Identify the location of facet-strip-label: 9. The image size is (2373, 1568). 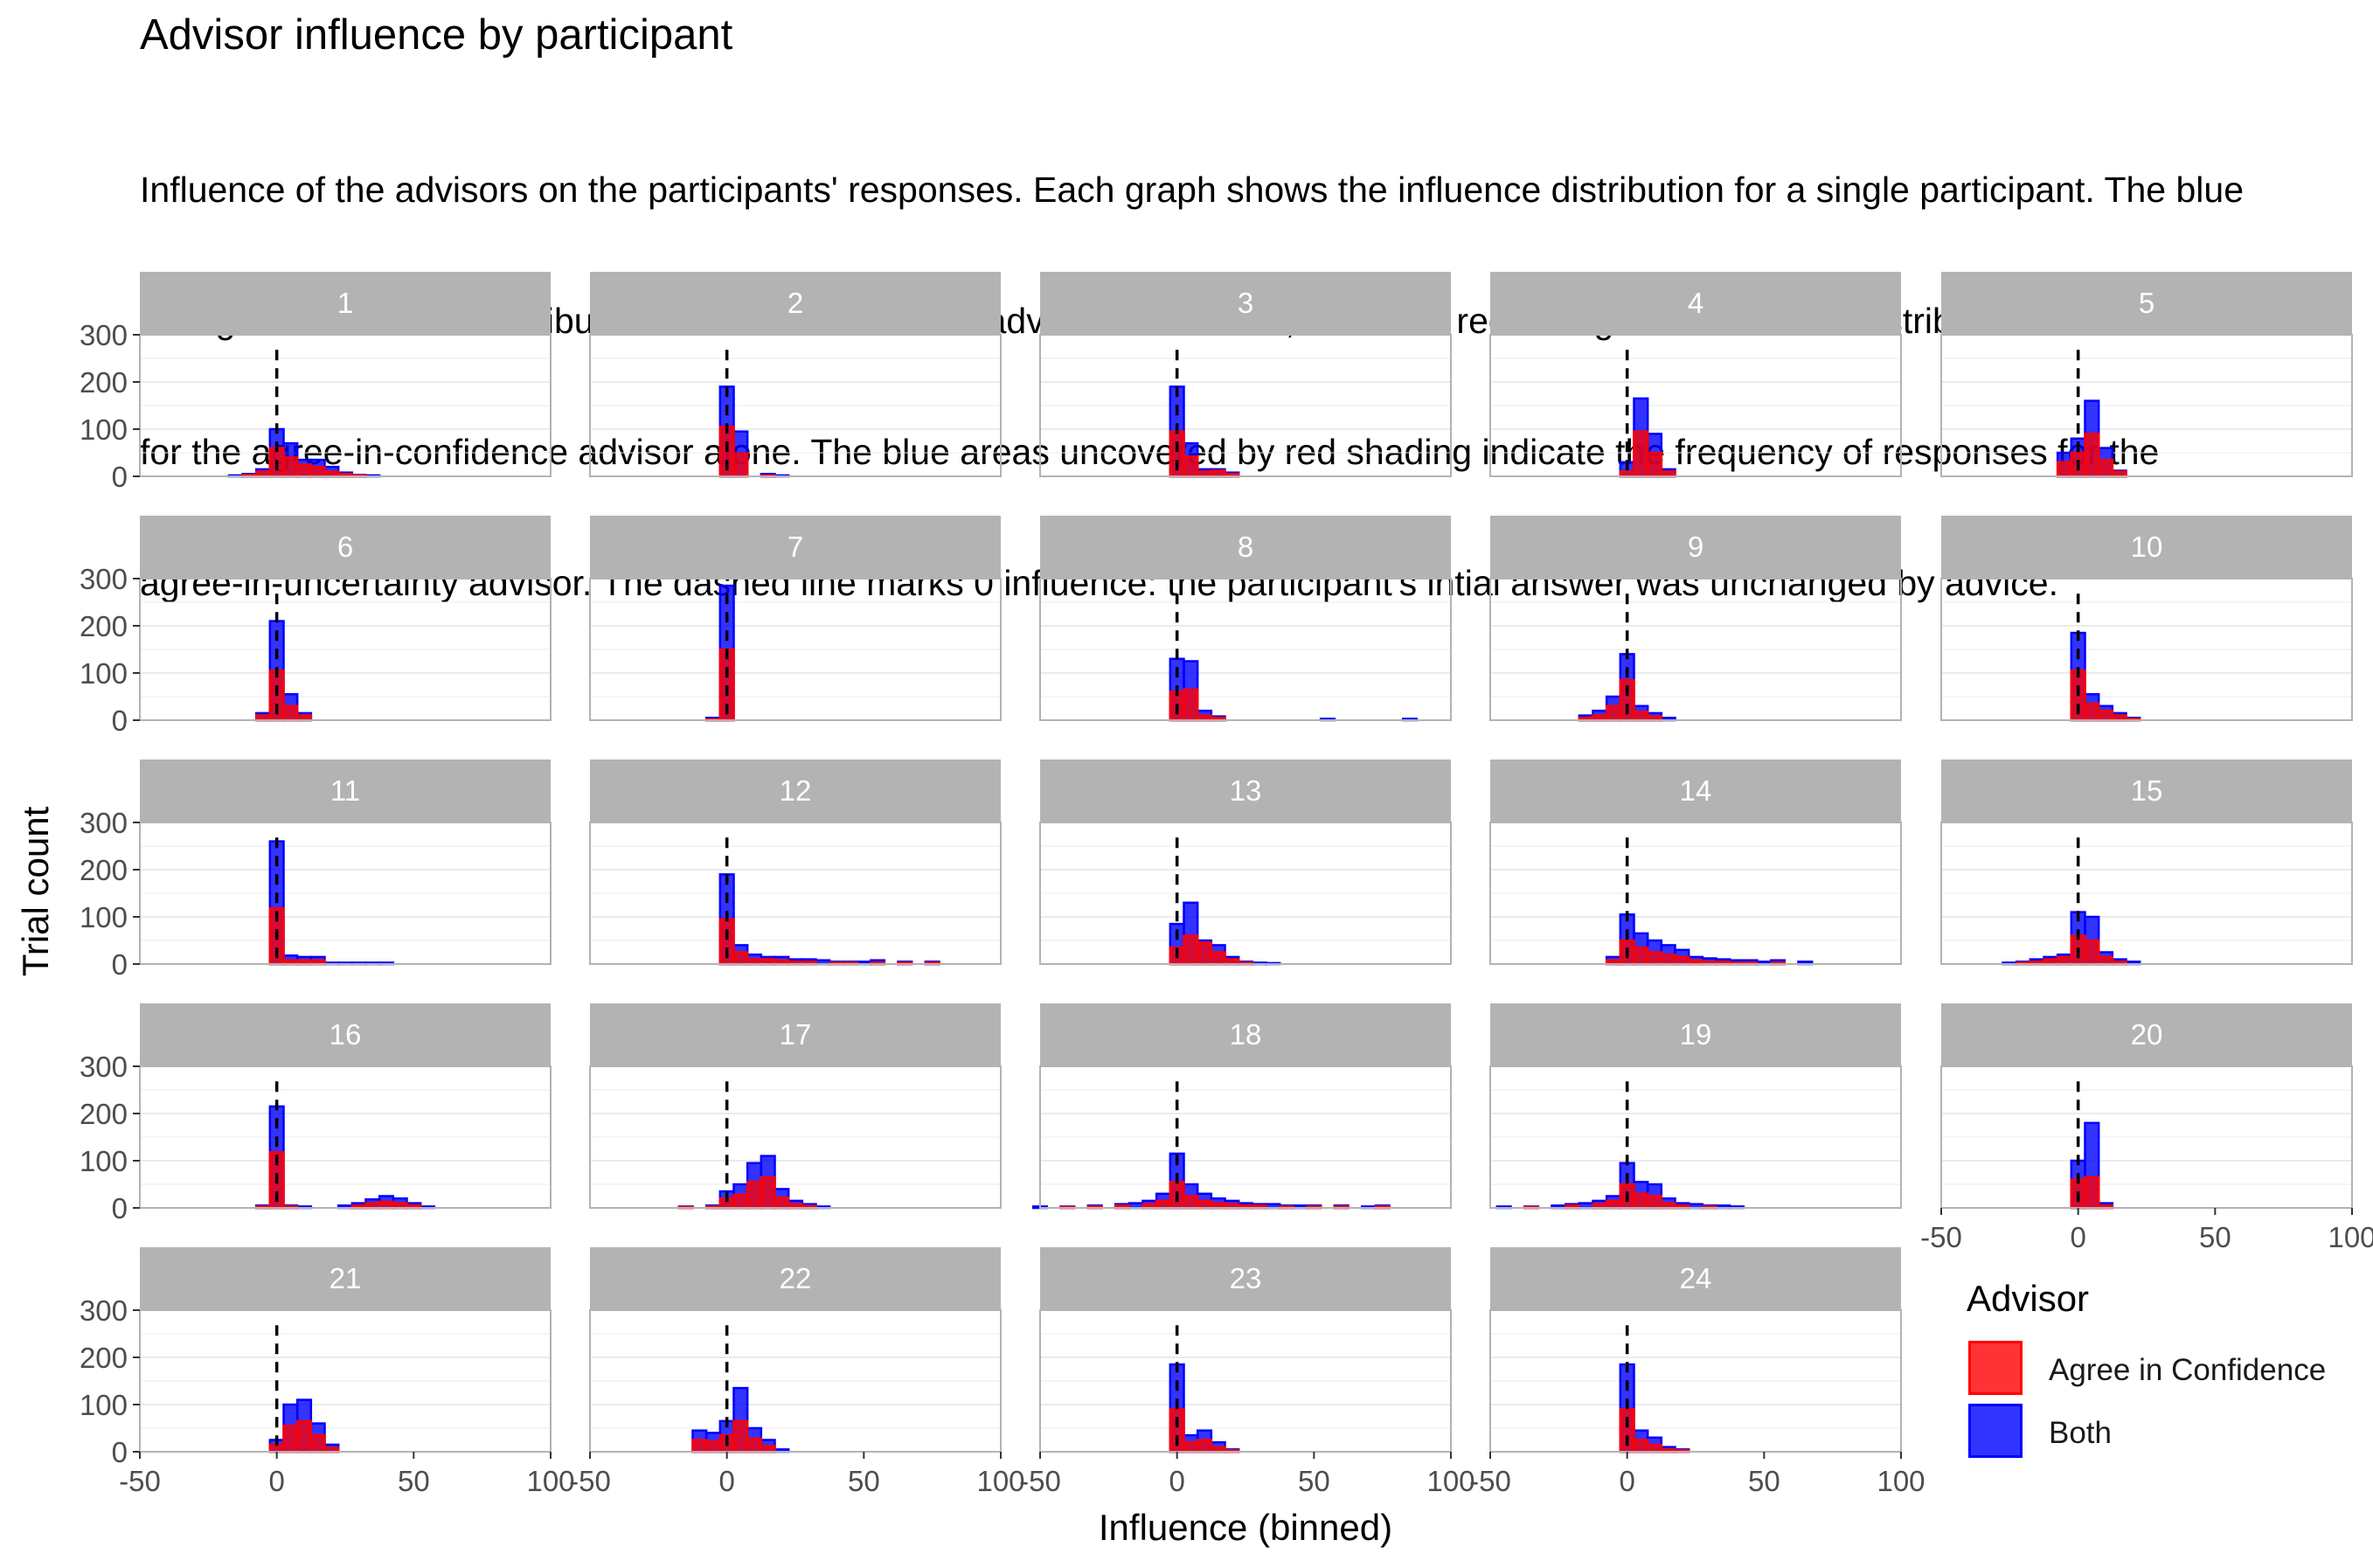
(1696, 547).